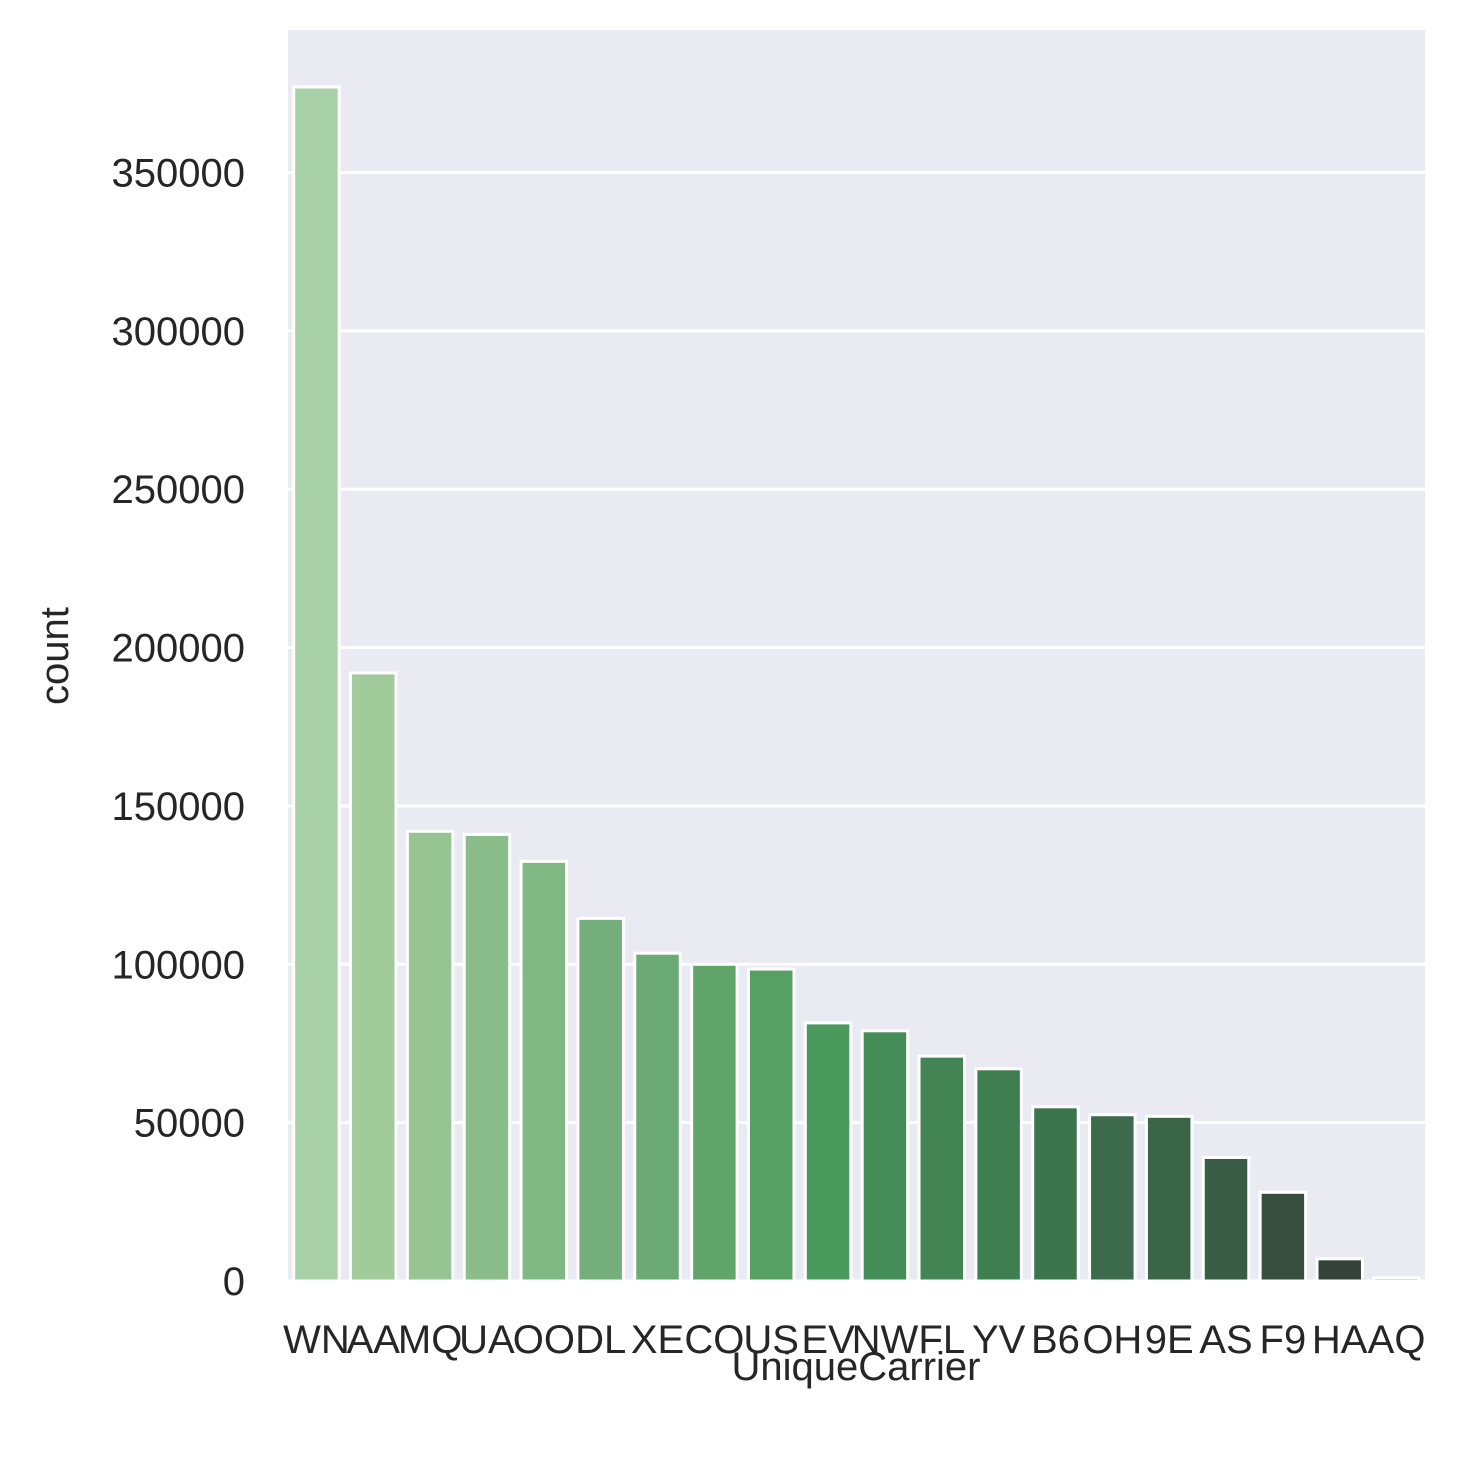 The width and height of the screenshot is (1459, 1461). What do you see at coordinates (178, 807) in the screenshot?
I see `y-tick-label: 150000` at bounding box center [178, 807].